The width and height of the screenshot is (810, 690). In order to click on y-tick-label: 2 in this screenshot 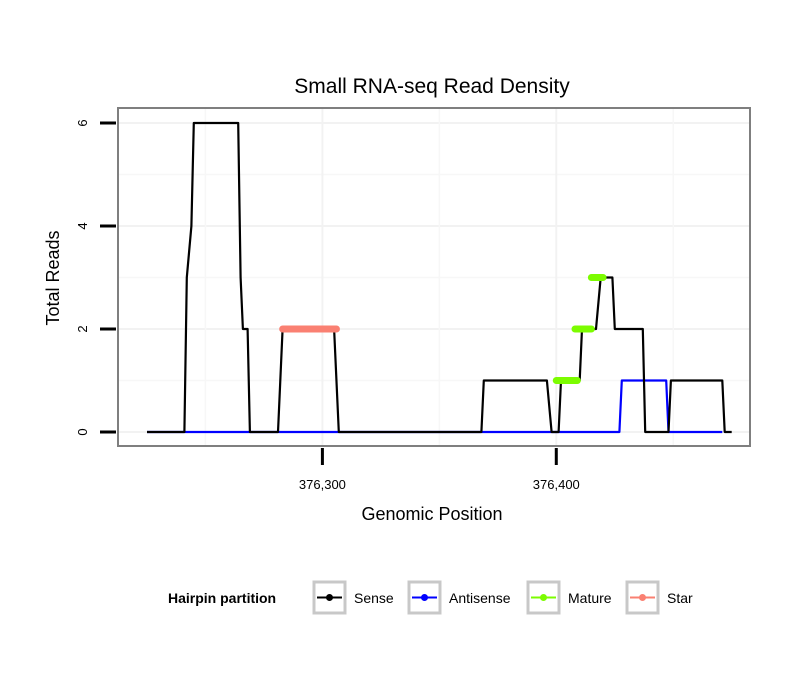, I will do `click(82, 328)`.